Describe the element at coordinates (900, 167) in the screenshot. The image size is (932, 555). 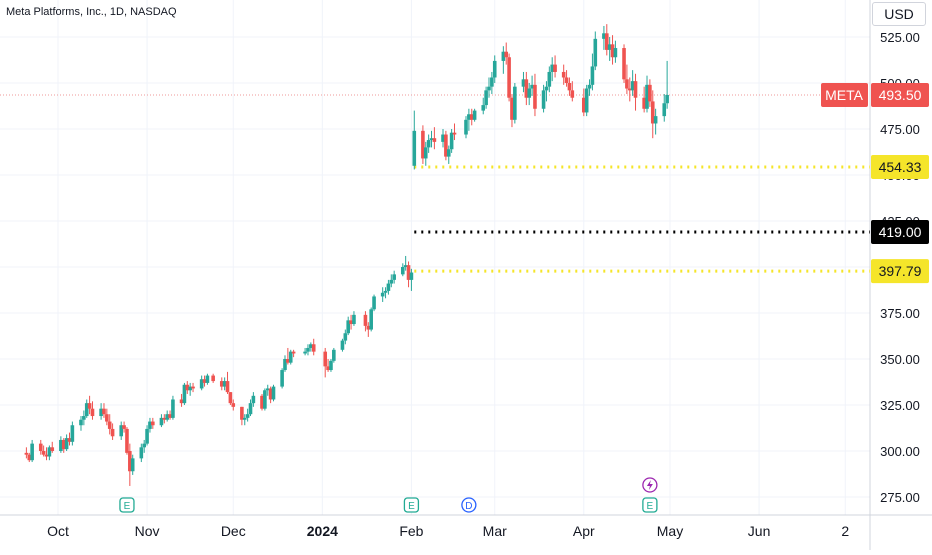
I see `level-badge-text: 454.33` at that location.